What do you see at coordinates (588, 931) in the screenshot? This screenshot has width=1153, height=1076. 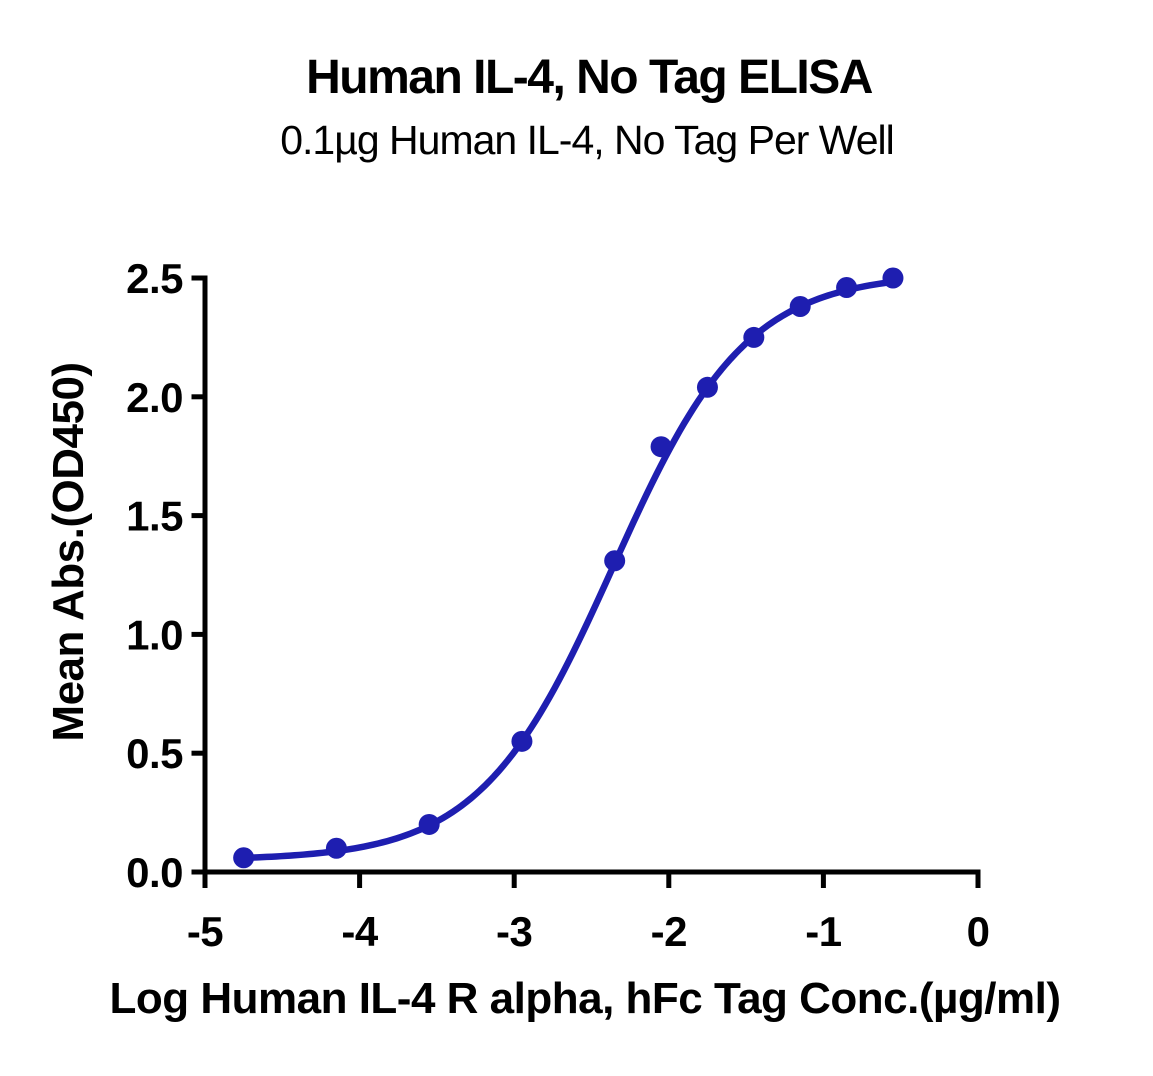 I see `x-axis-tick-labels: -5 -4 -3 -2 -1 0` at bounding box center [588, 931].